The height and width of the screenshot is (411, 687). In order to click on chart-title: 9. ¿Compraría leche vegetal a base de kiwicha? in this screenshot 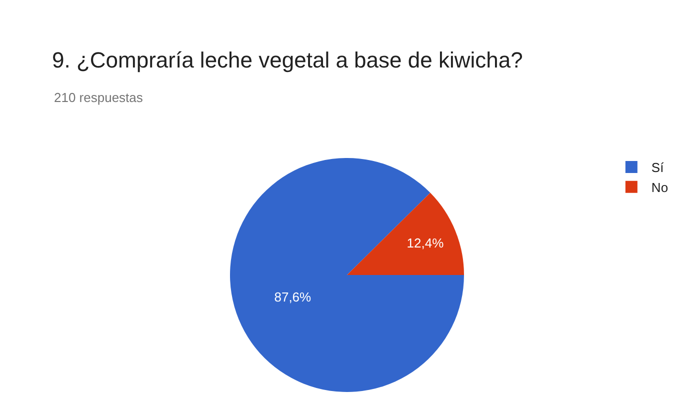, I will do `click(287, 60)`.